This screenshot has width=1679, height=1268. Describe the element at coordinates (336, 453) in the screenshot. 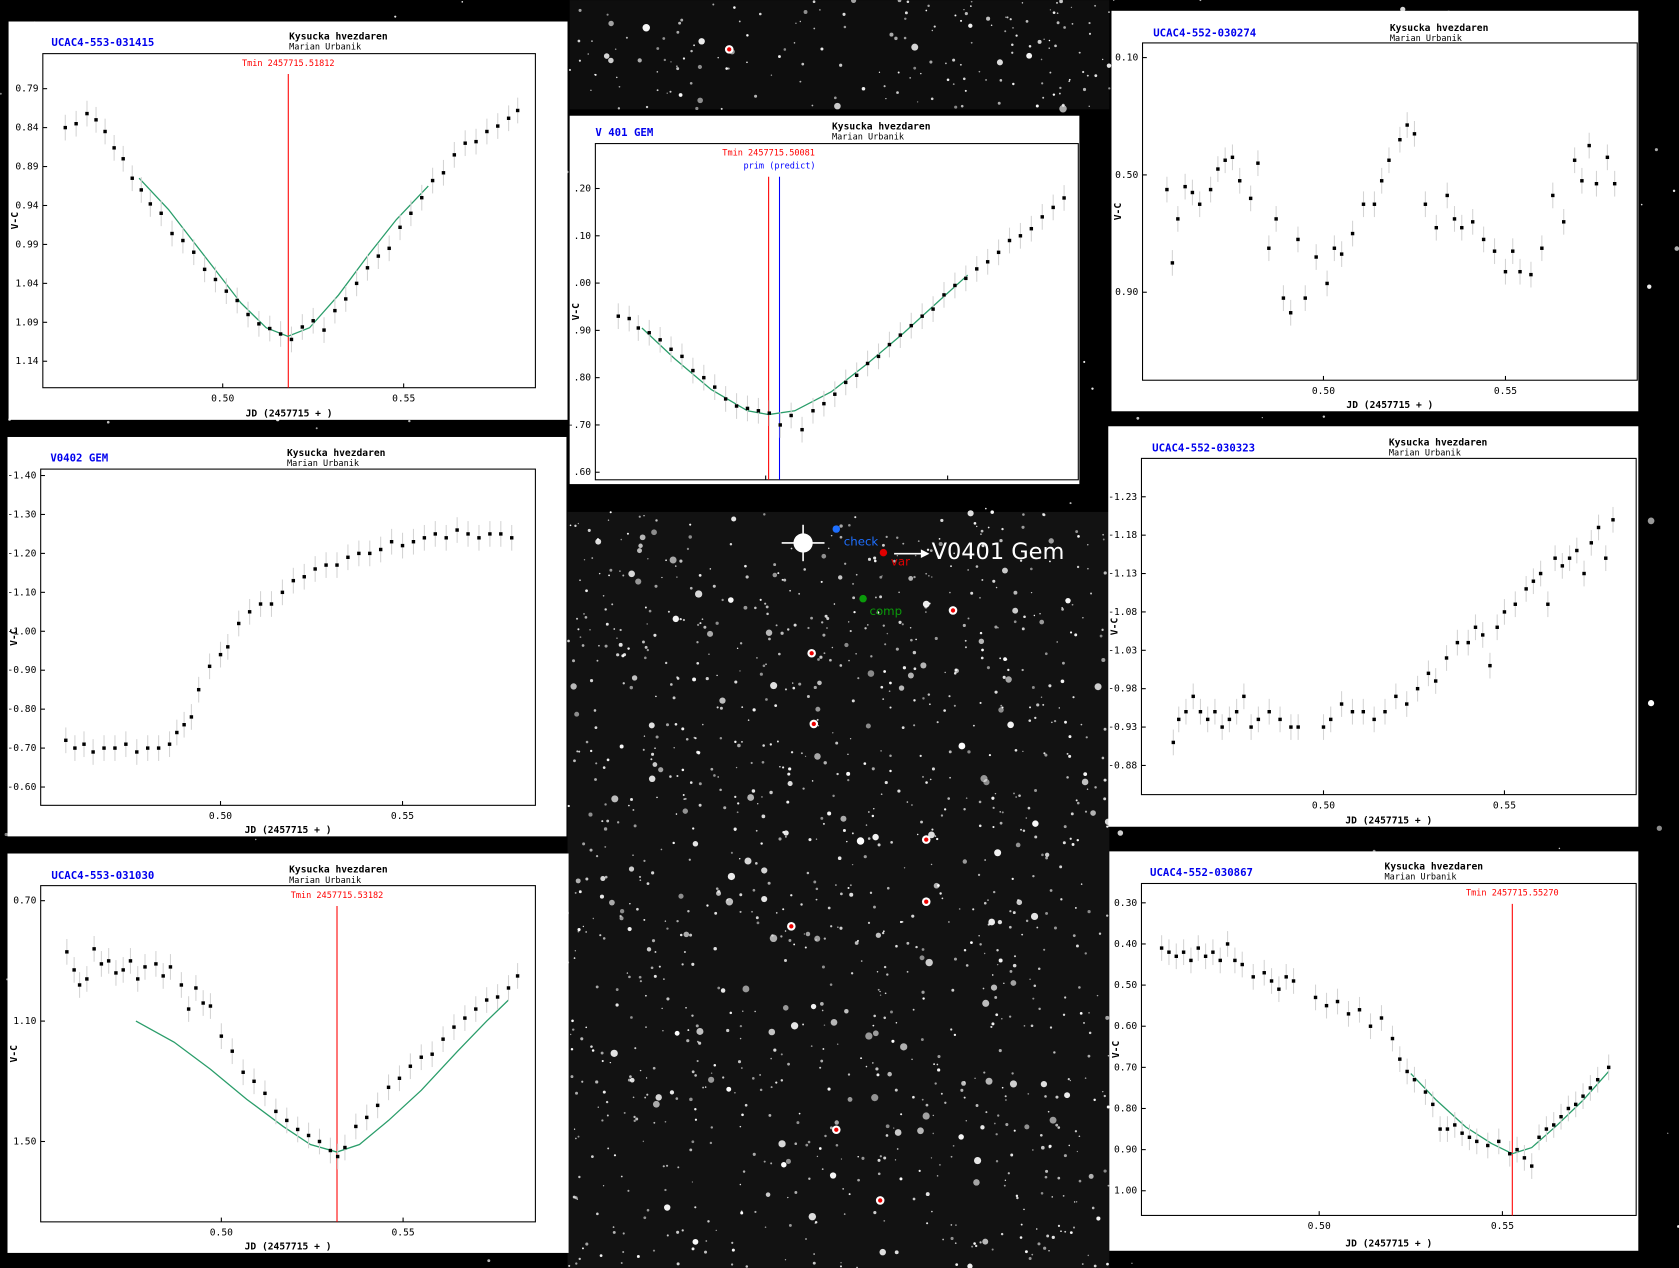

I see `observatory: Kysucka hvezdaren` at that location.